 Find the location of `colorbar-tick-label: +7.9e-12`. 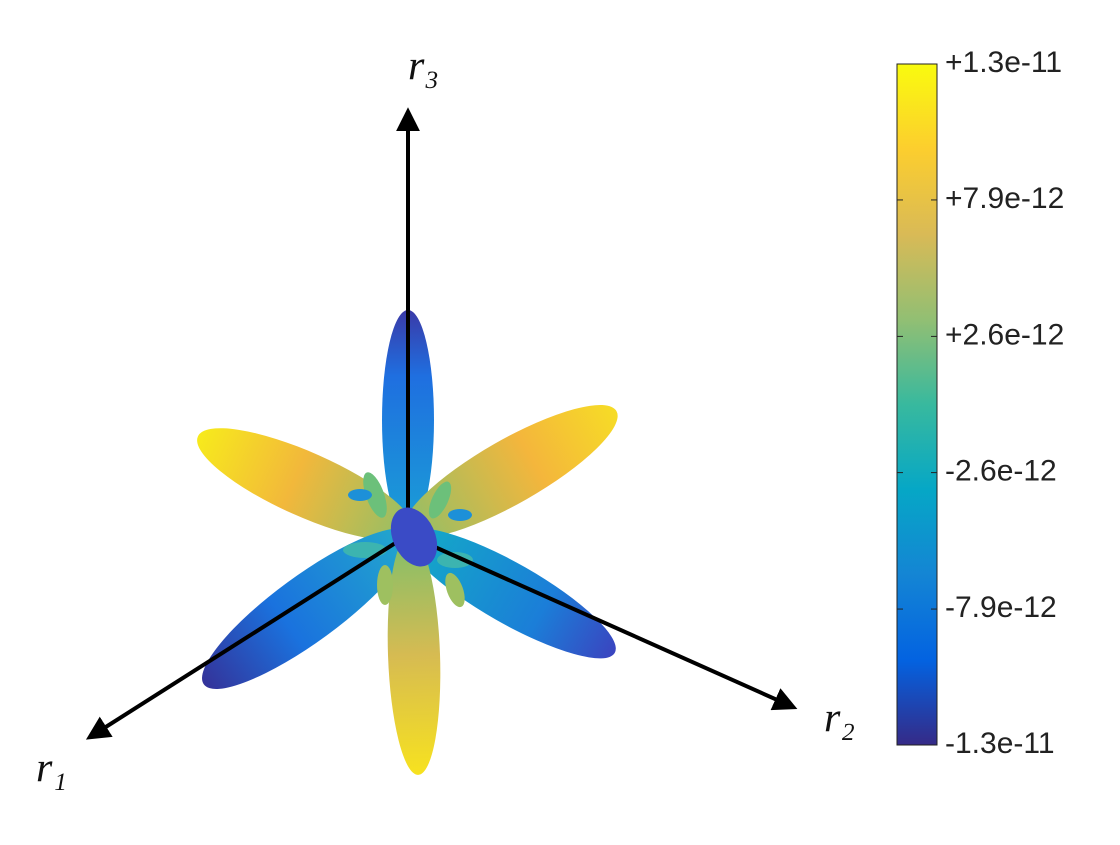

colorbar-tick-label: +7.9e-12 is located at coordinates (1004, 198).